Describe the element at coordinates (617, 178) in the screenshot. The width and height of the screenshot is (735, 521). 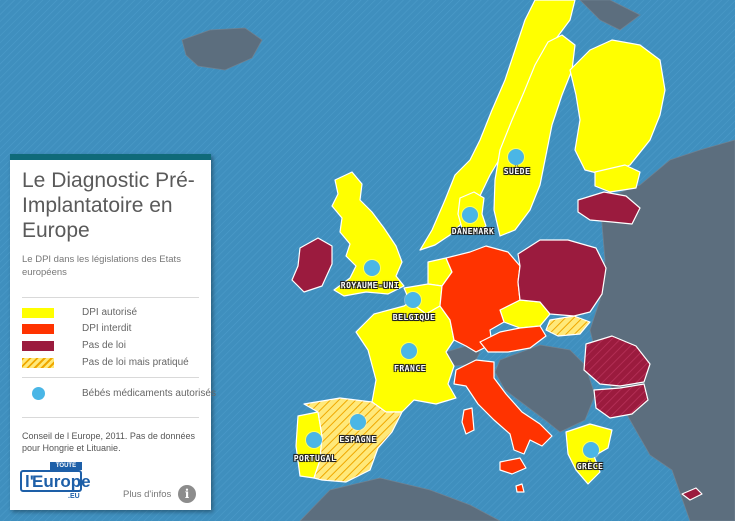
I see `country-estonia` at that location.